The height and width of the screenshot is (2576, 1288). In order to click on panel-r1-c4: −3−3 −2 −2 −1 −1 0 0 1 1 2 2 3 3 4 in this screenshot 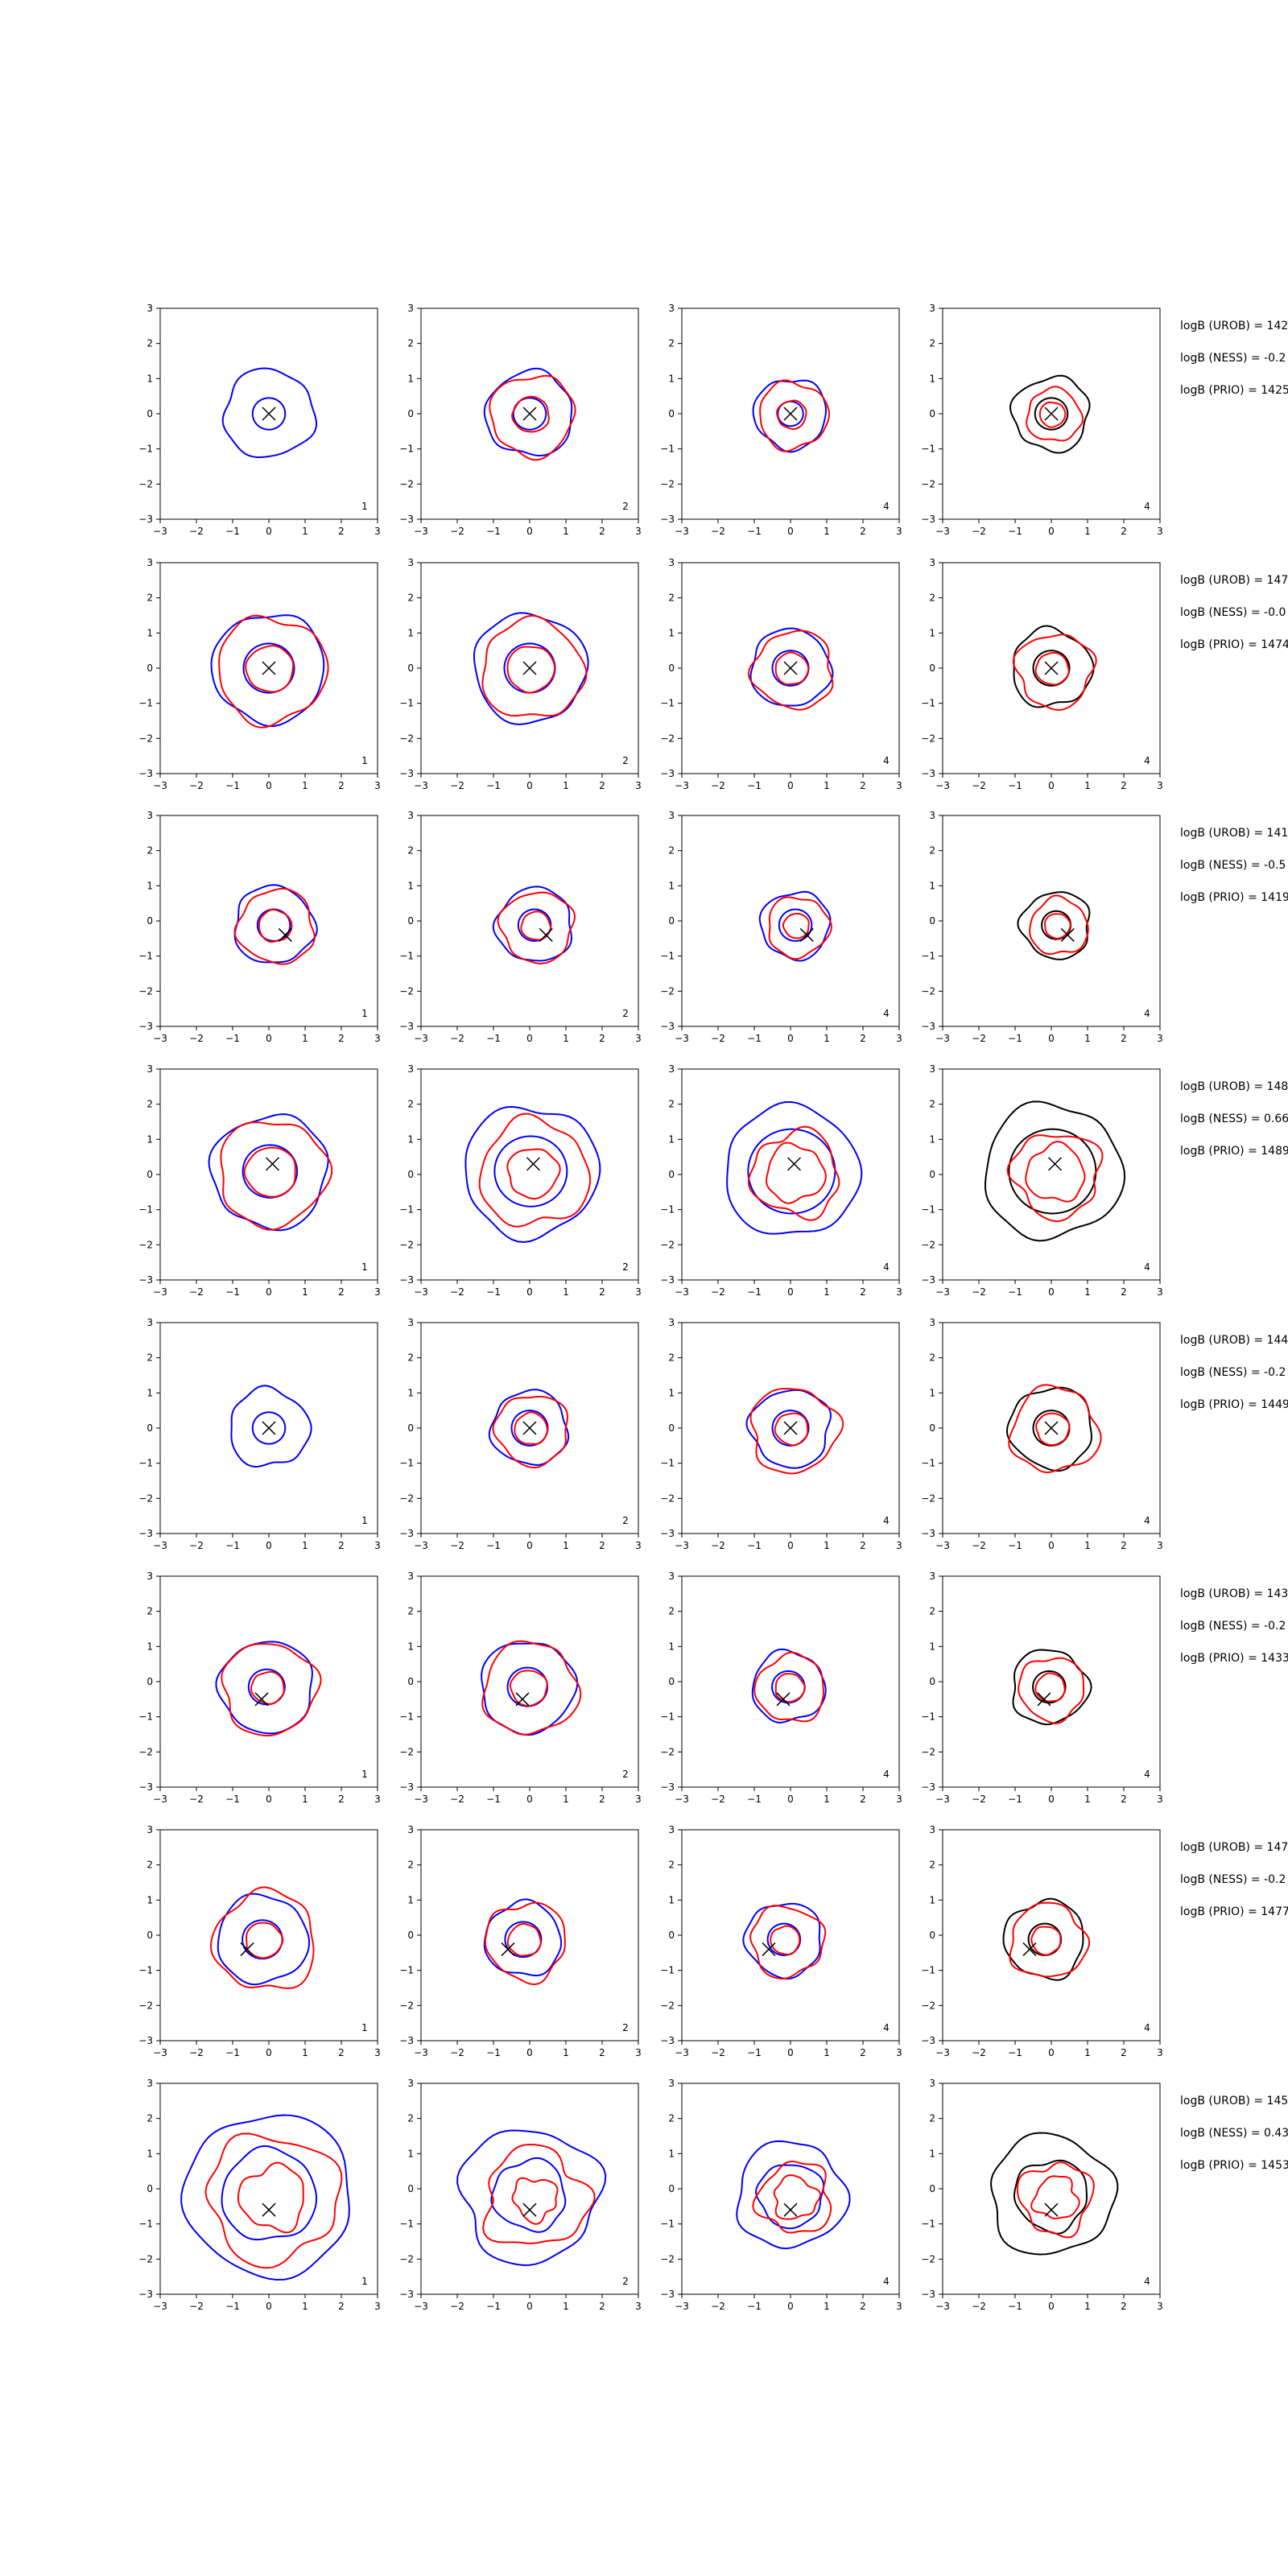, I will do `click(1042, 420)`.